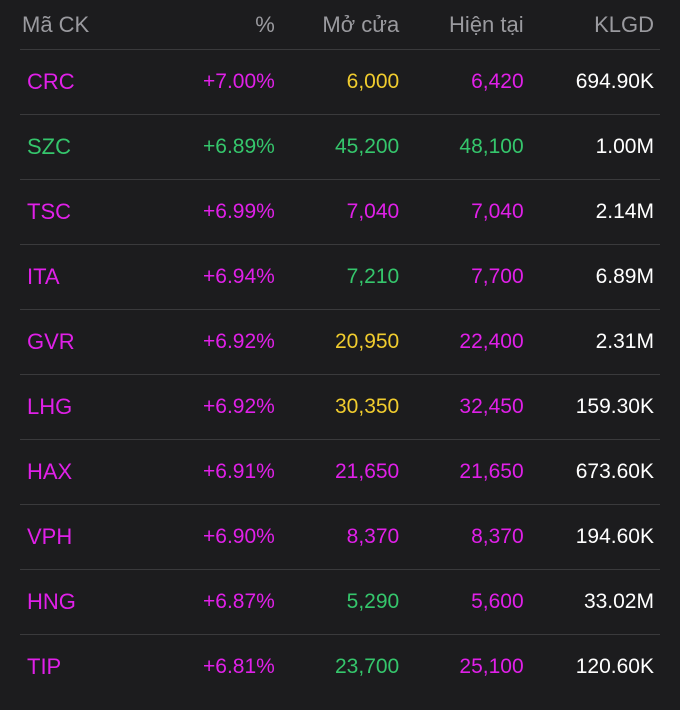 Image resolution: width=680 pixels, height=710 pixels. I want to click on open-price: 21,650, so click(367, 471).